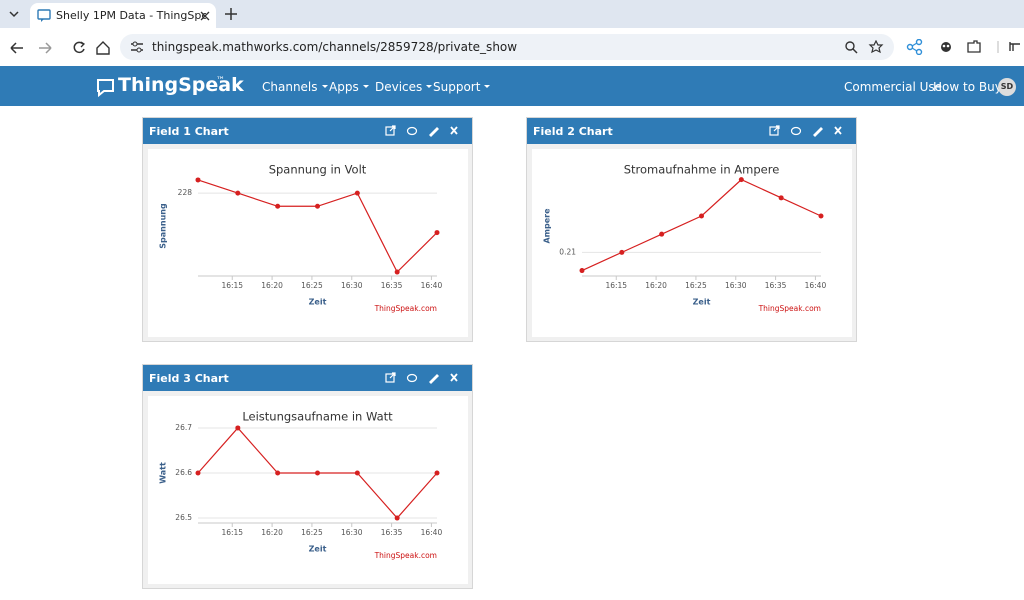  I want to click on url-actions, so click(866, 47).